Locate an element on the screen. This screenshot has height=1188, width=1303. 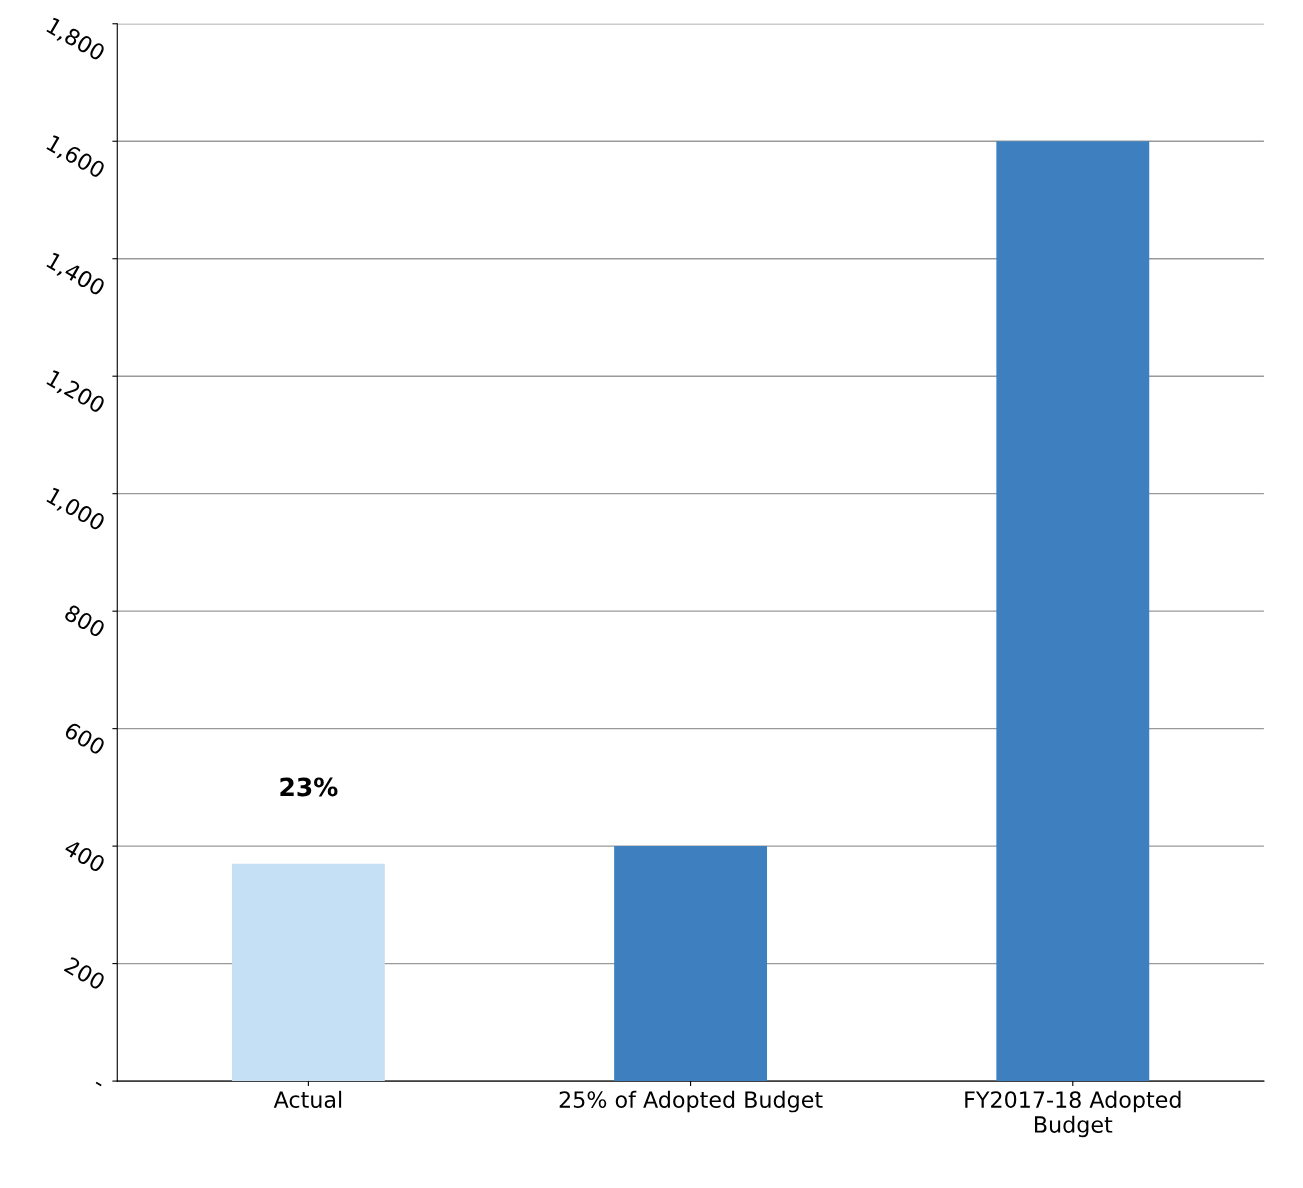
x-tick-label: Actual is located at coordinates (307, 1099).